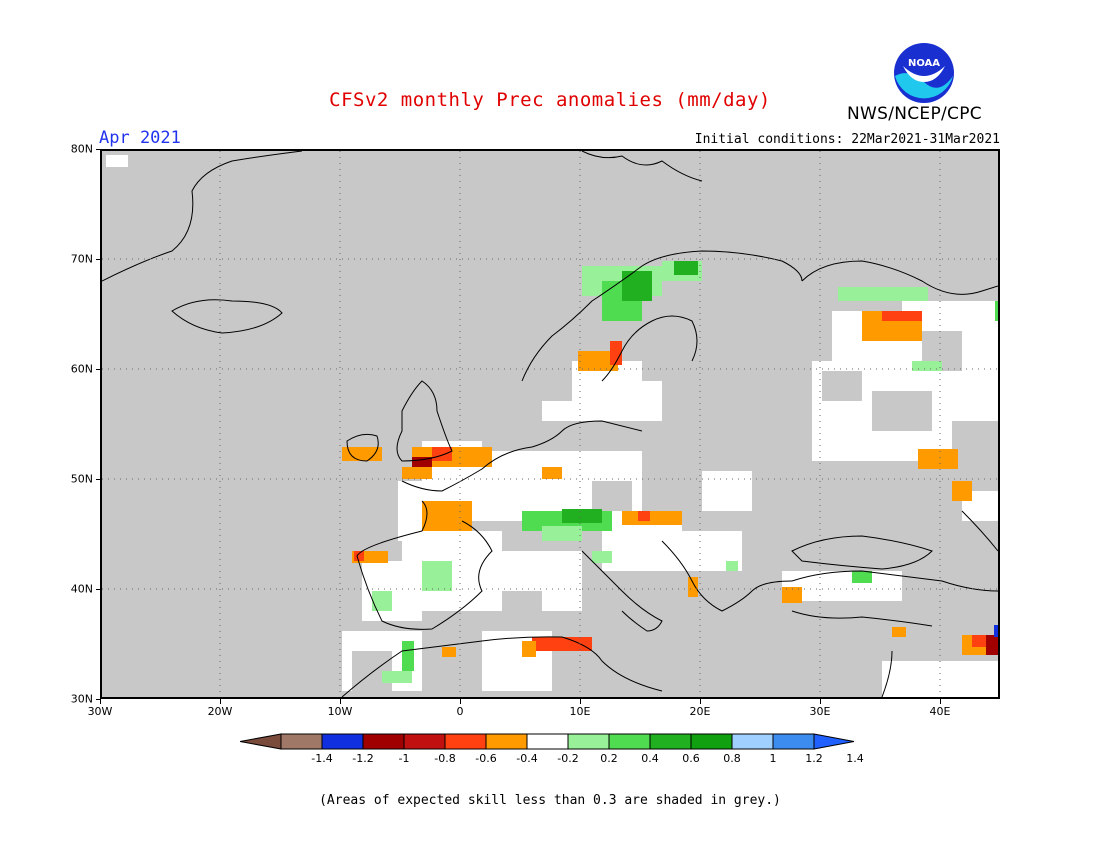 This screenshot has width=1100, height=850. Describe the element at coordinates (322, 758) in the screenshot. I see `colorbar-label: -1.4` at that location.